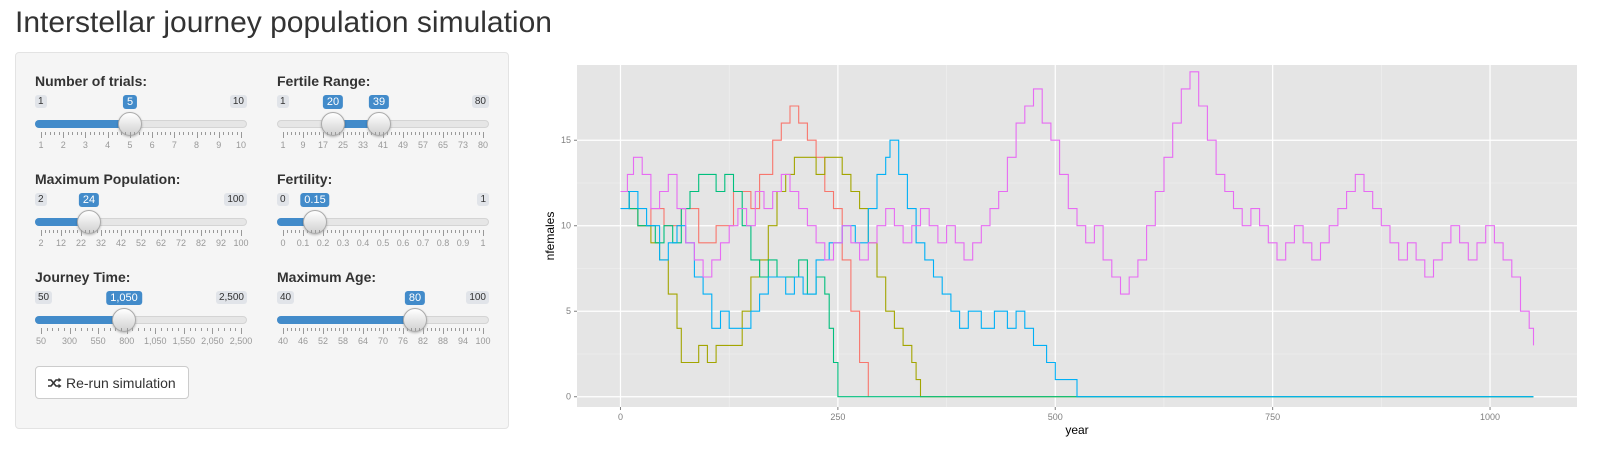 The width and height of the screenshot is (1600, 453). Describe the element at coordinates (142, 223) in the screenshot. I see `max-population-slider: 2 100 24 2 12 22 32 42 52 62 72 82 92 100` at that location.